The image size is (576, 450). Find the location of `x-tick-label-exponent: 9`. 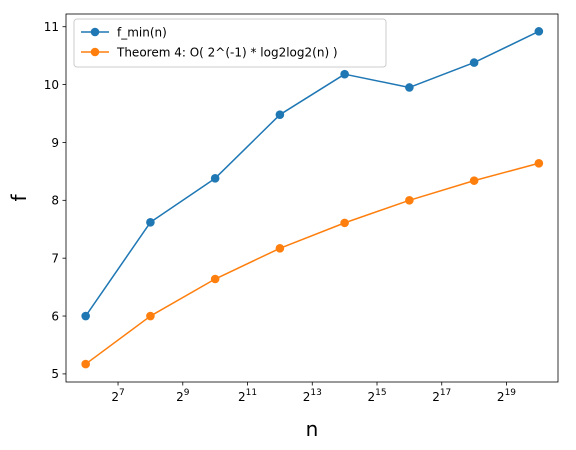

x-tick-label-exponent: 9 is located at coordinates (187, 393).